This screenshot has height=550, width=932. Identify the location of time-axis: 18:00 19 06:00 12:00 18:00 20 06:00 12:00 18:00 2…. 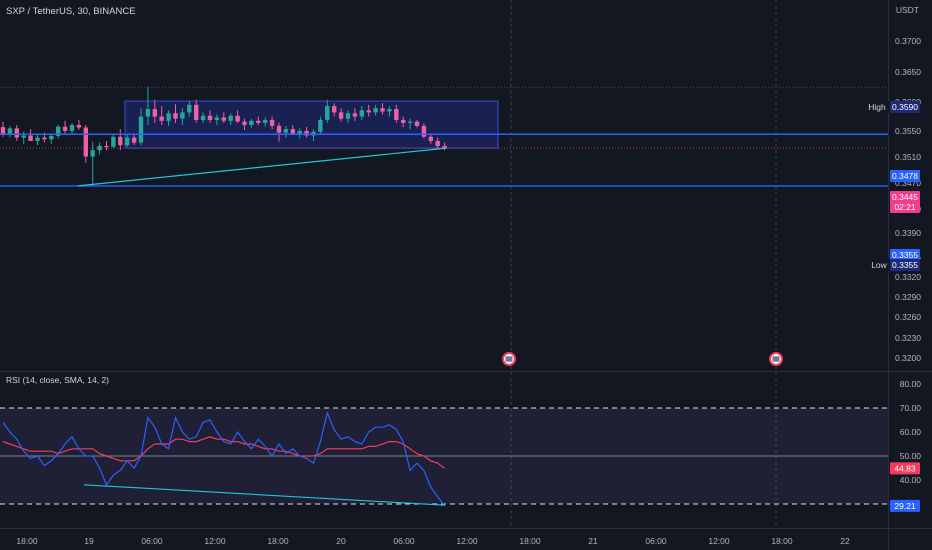
(433, 541).